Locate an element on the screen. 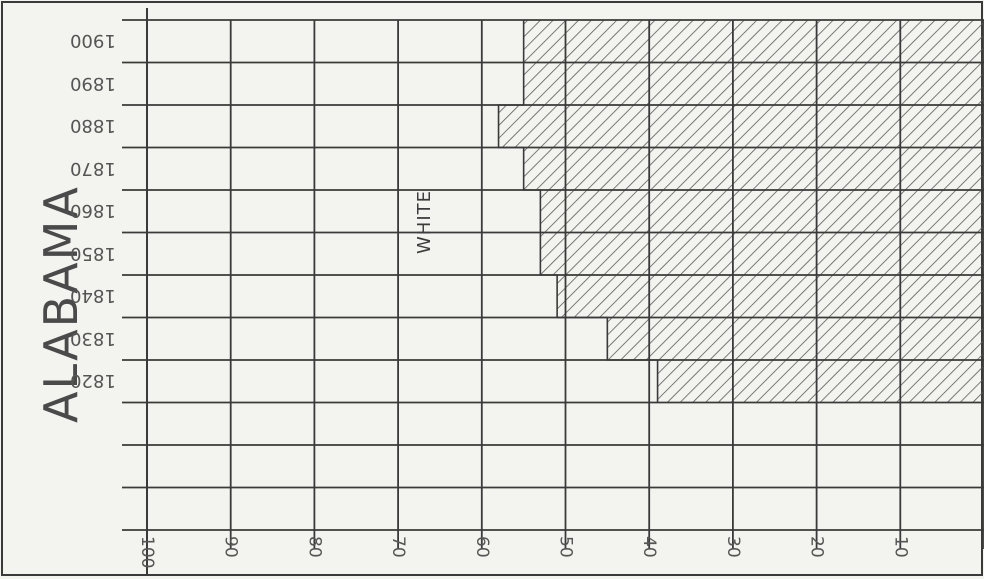  x-tick-label: 70 is located at coordinates (398, 547).